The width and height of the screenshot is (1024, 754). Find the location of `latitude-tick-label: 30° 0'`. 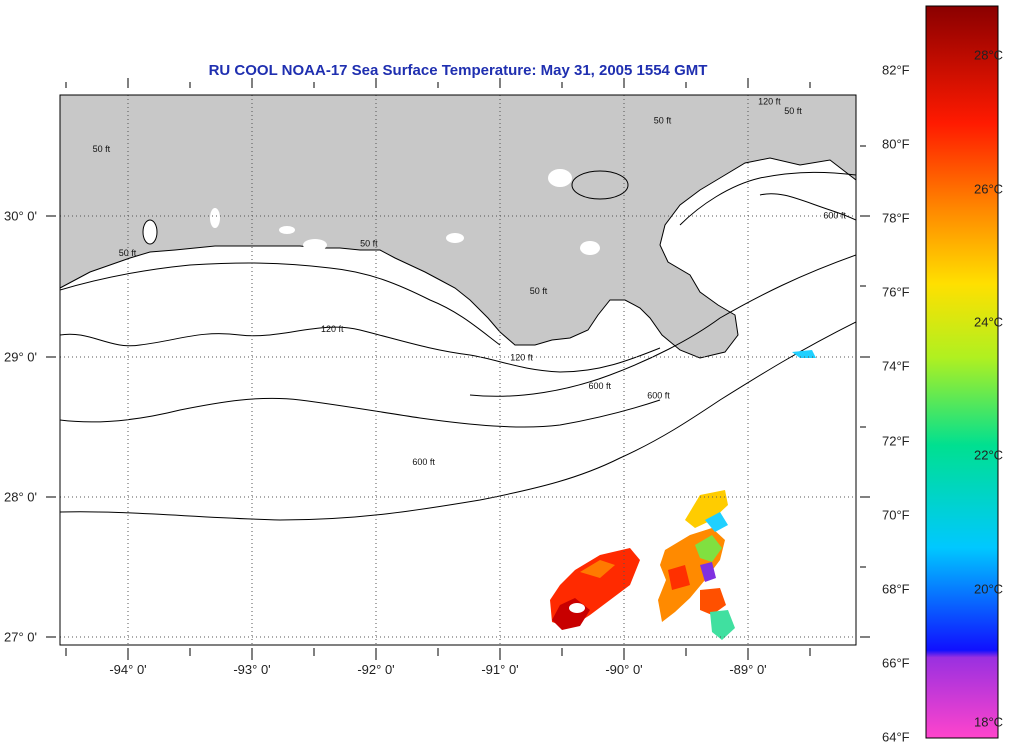

latitude-tick-label: 30° 0' is located at coordinates (20, 216).